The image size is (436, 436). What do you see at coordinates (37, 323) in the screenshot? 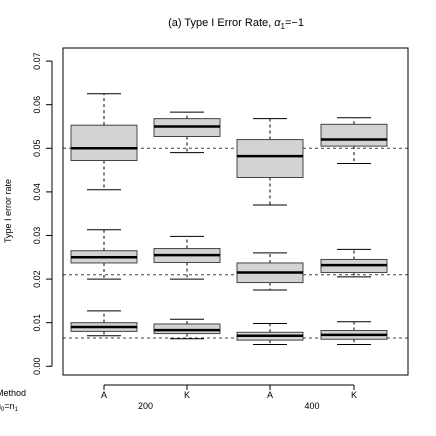
I see `y-tick-label: 0.01` at bounding box center [37, 323].